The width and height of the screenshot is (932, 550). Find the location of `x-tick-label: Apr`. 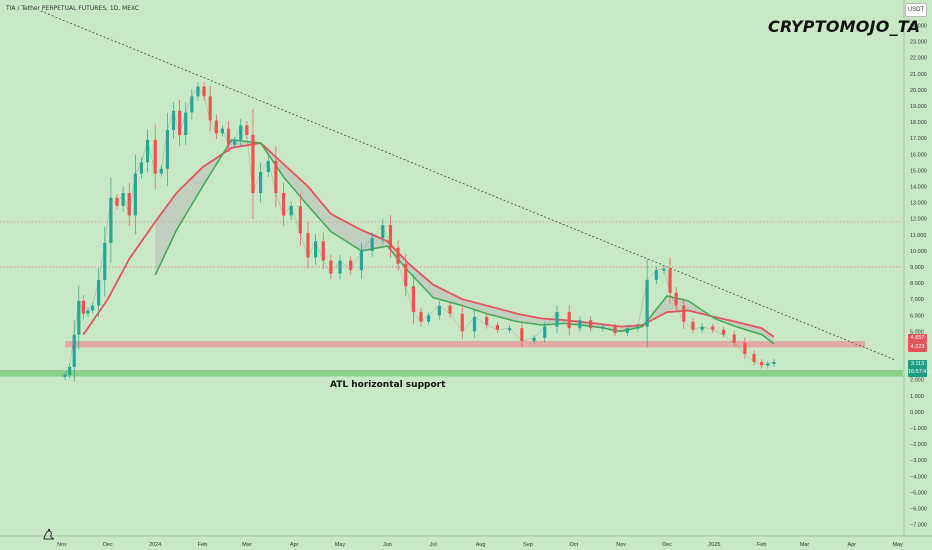

x-tick-label: Apr is located at coordinates (852, 545).